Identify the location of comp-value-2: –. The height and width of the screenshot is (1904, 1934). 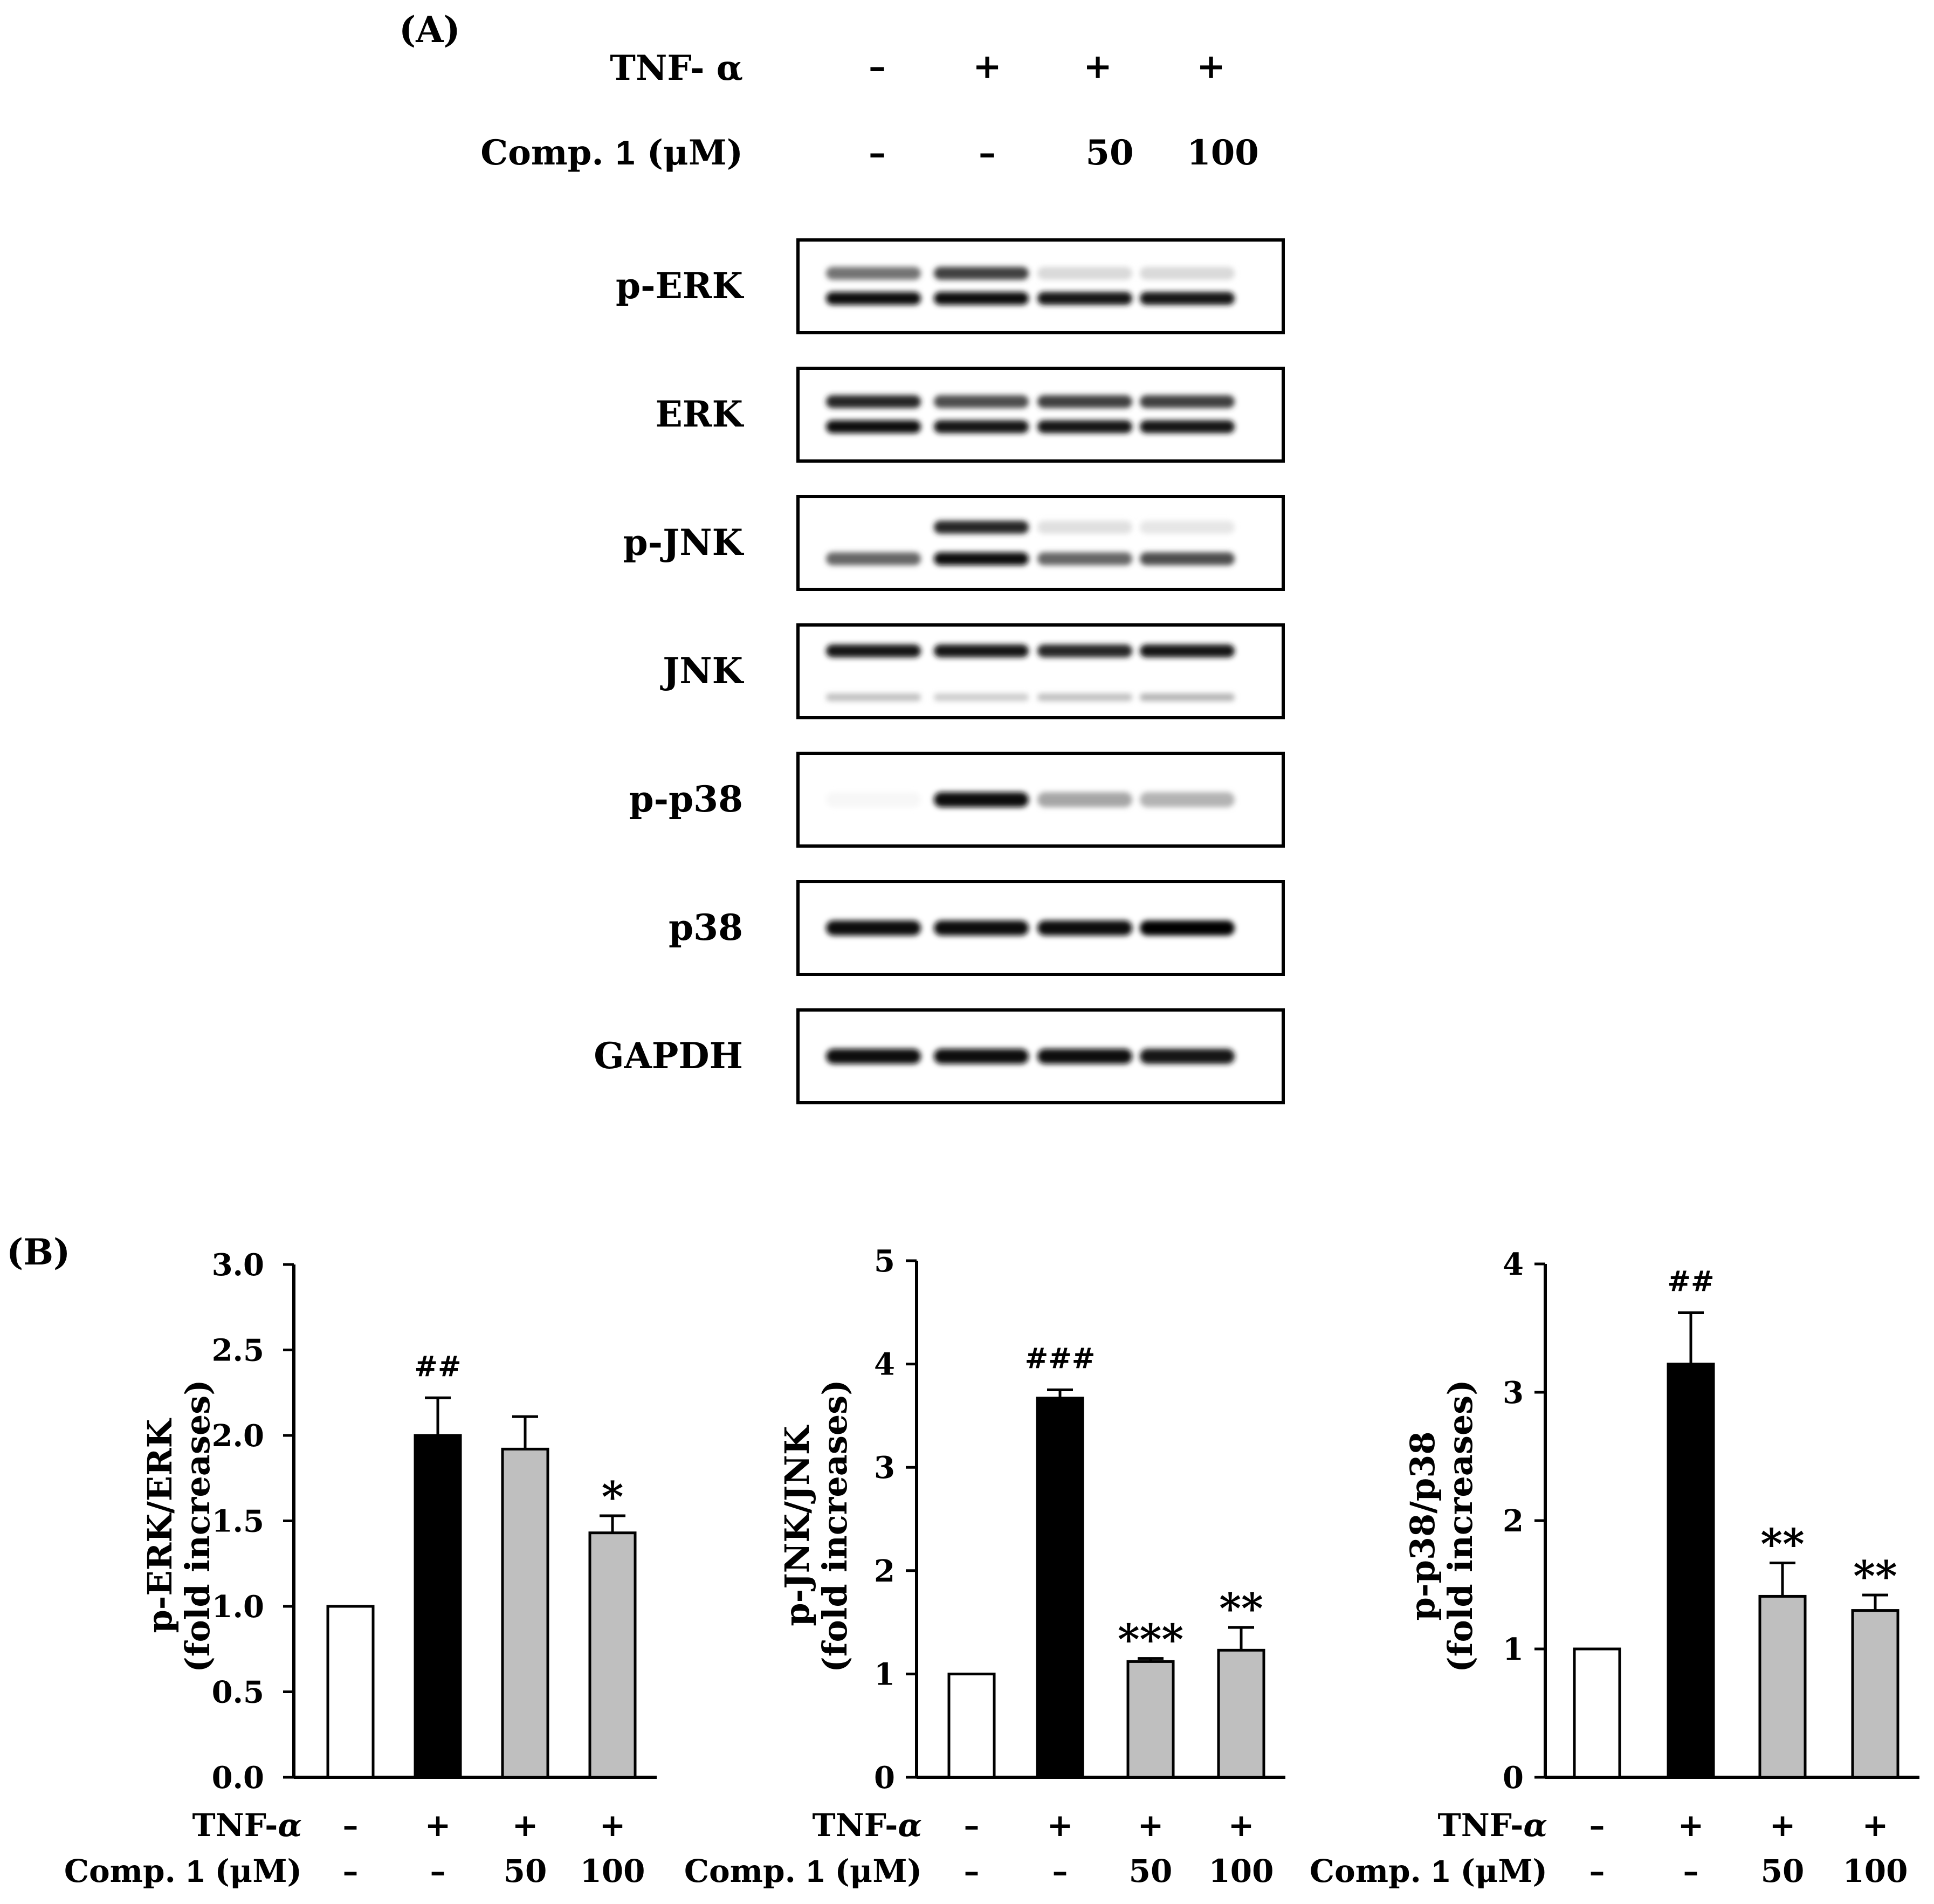
(1060, 1871).